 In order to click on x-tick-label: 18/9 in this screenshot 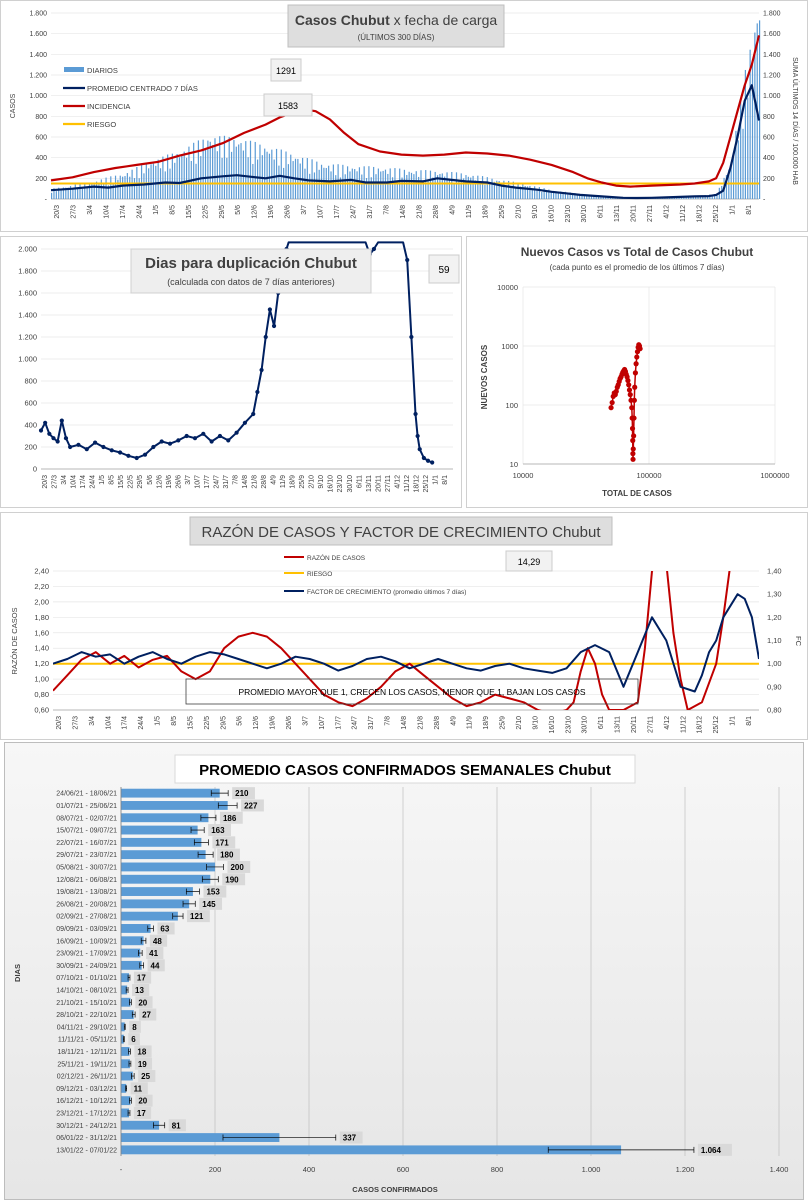, I will do `click(485, 212)`.